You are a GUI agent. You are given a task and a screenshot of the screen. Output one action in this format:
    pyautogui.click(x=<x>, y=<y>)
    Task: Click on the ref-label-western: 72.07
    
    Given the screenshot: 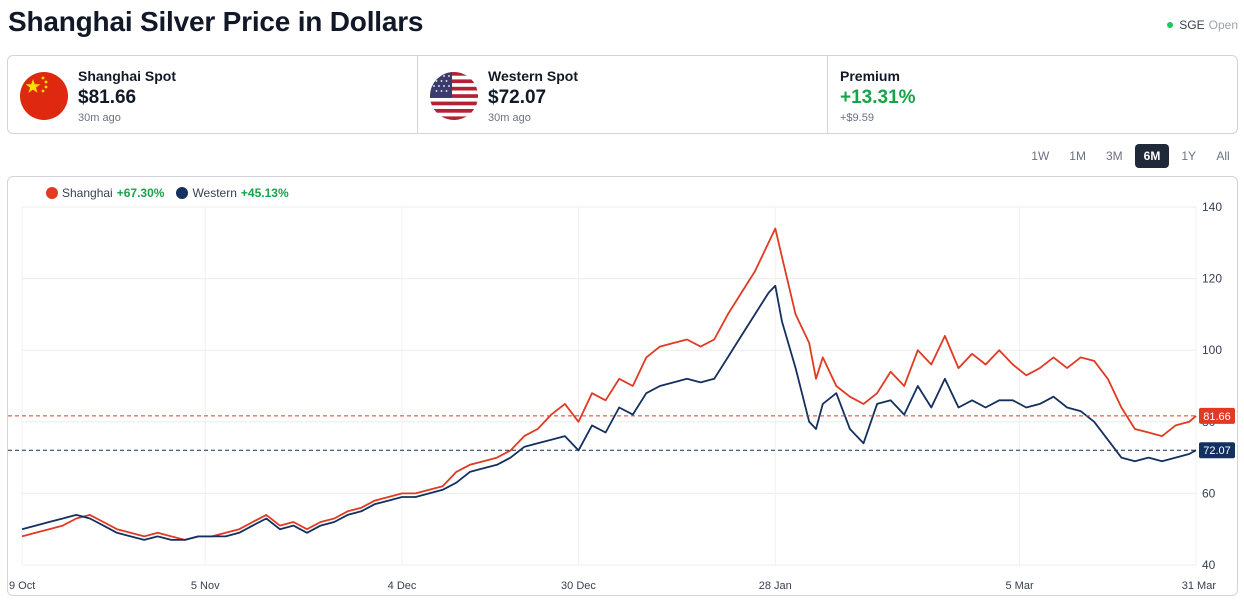 What is the action you would take?
    pyautogui.click(x=1217, y=451)
    